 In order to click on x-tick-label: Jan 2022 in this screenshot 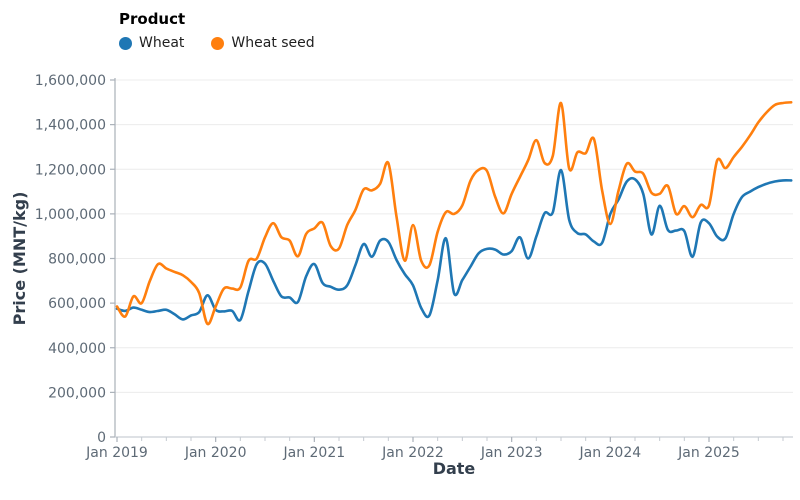, I will do `click(412, 453)`.